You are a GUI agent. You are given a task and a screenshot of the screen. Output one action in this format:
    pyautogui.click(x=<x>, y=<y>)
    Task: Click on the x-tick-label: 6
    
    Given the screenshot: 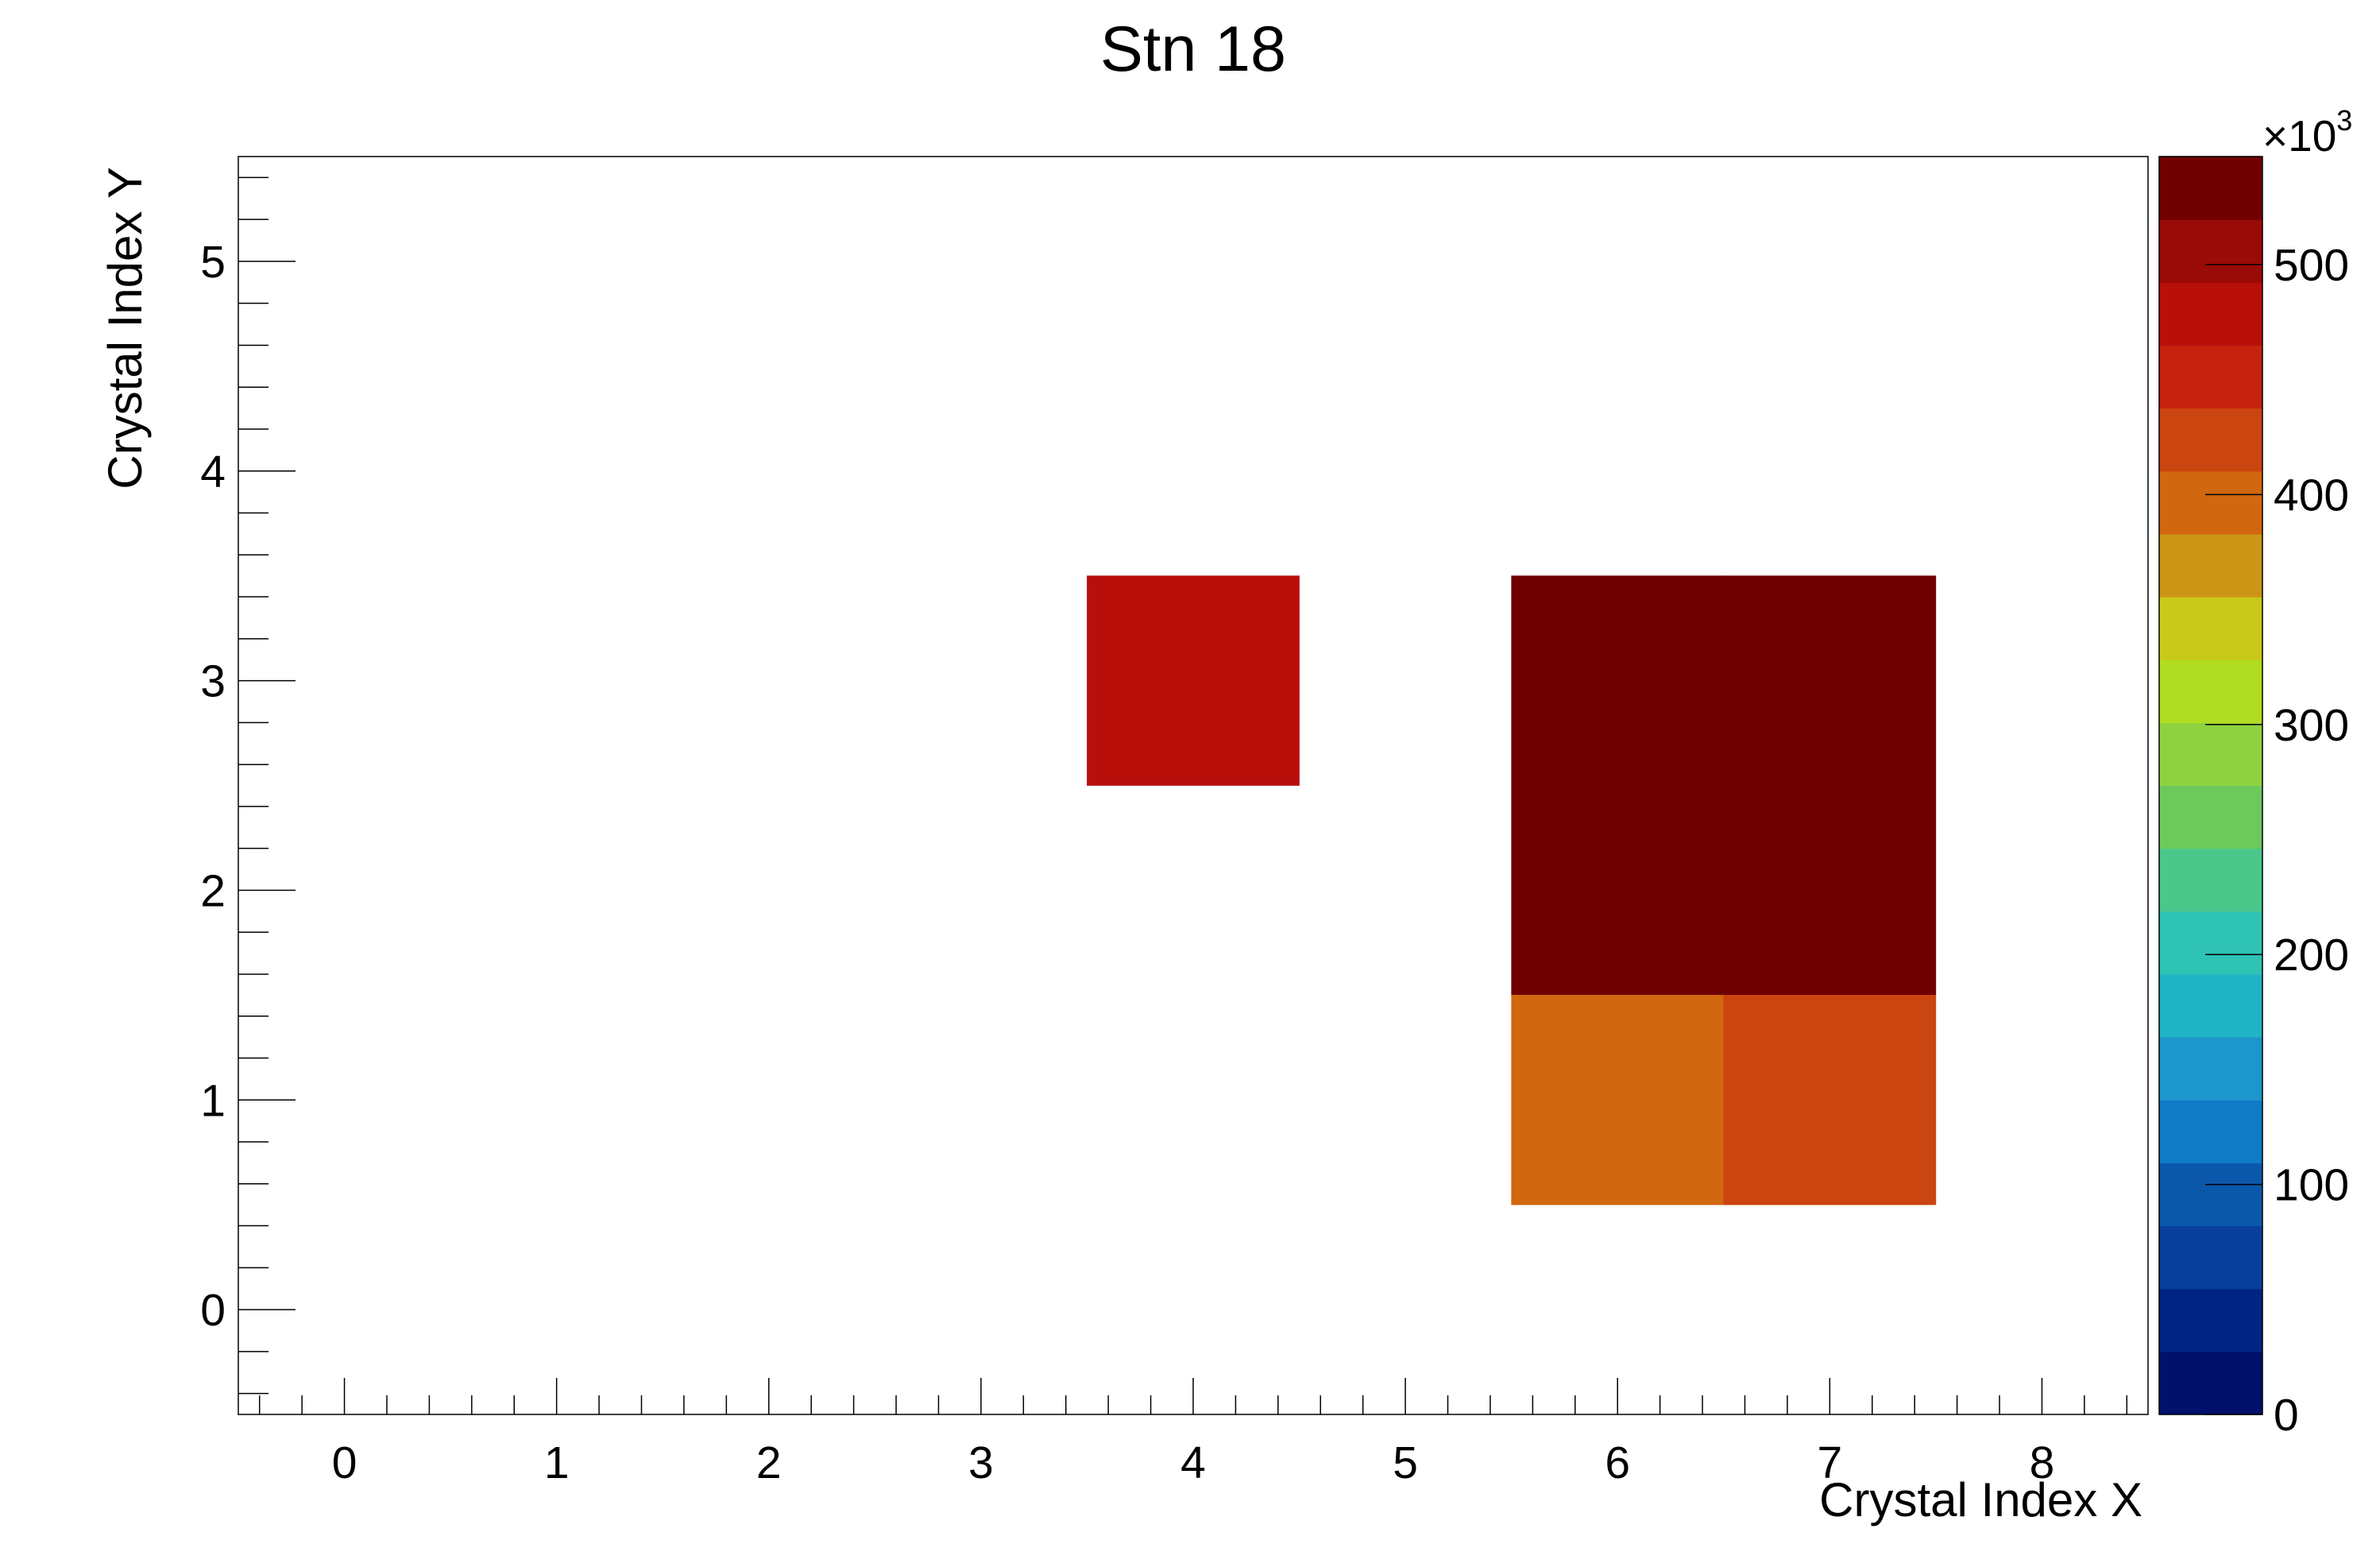 What is the action you would take?
    pyautogui.click(x=1617, y=1462)
    